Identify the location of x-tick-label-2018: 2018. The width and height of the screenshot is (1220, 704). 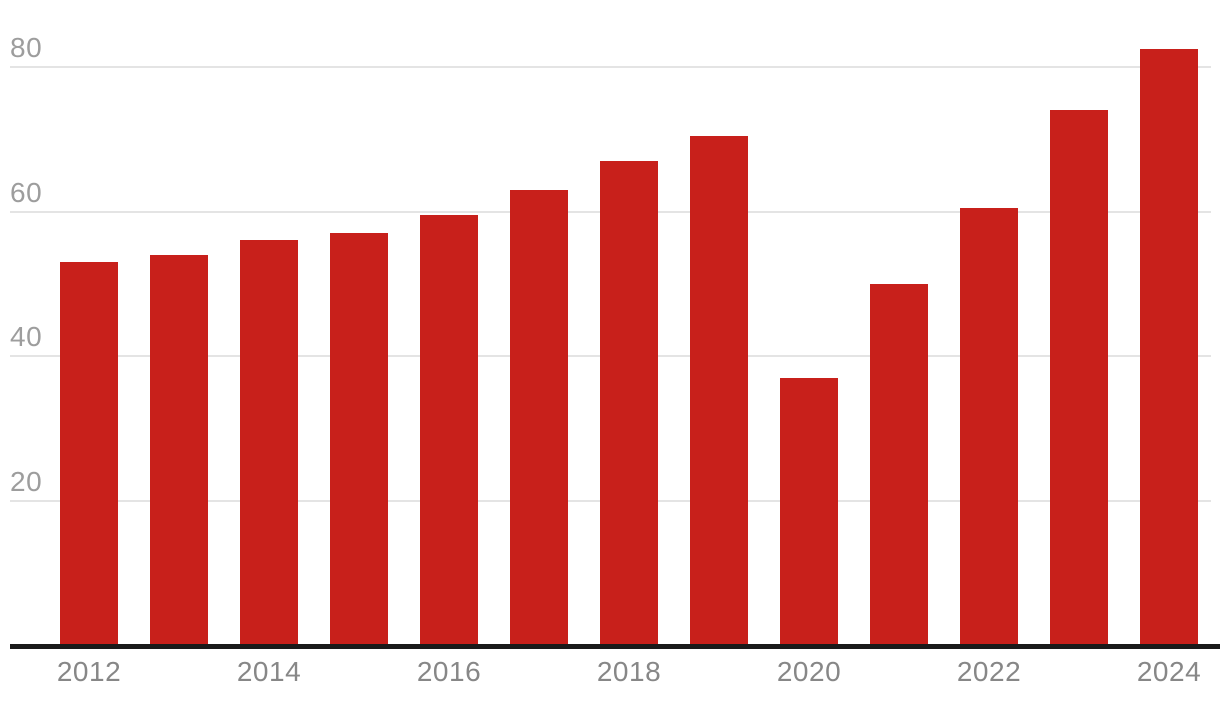
(629, 671).